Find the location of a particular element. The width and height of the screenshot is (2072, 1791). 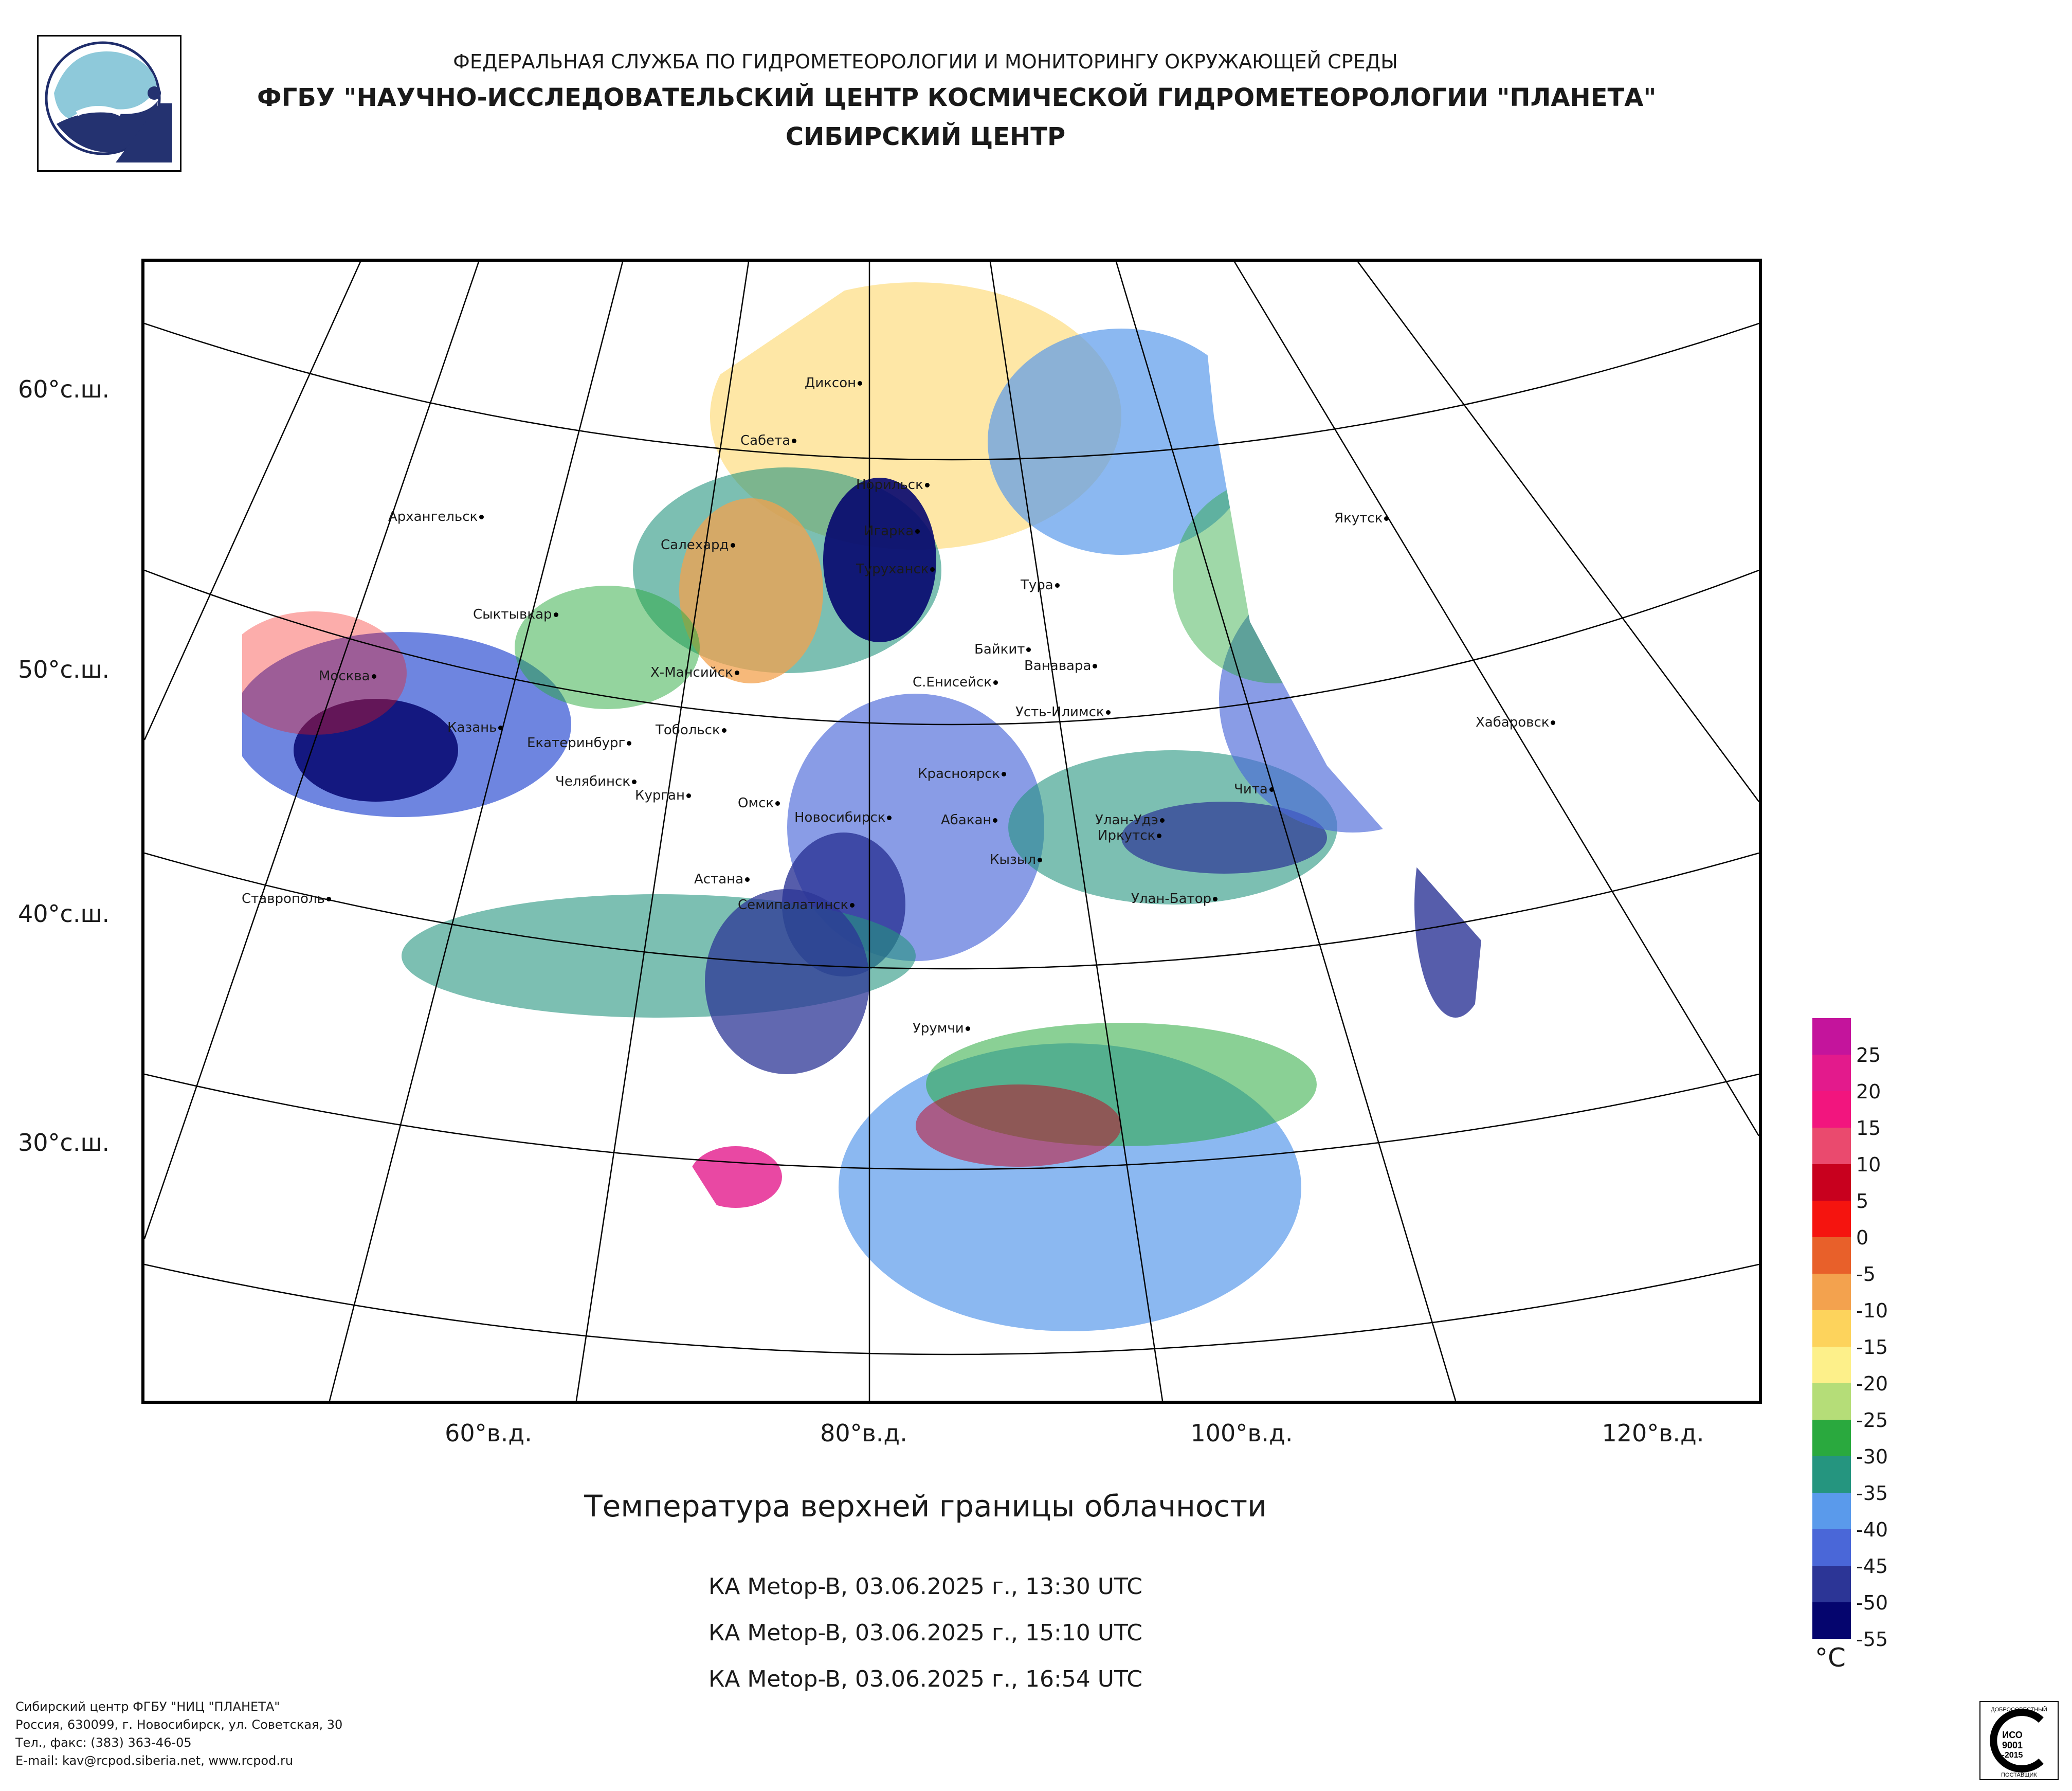

scale-label: -45 is located at coordinates (1872, 1566).